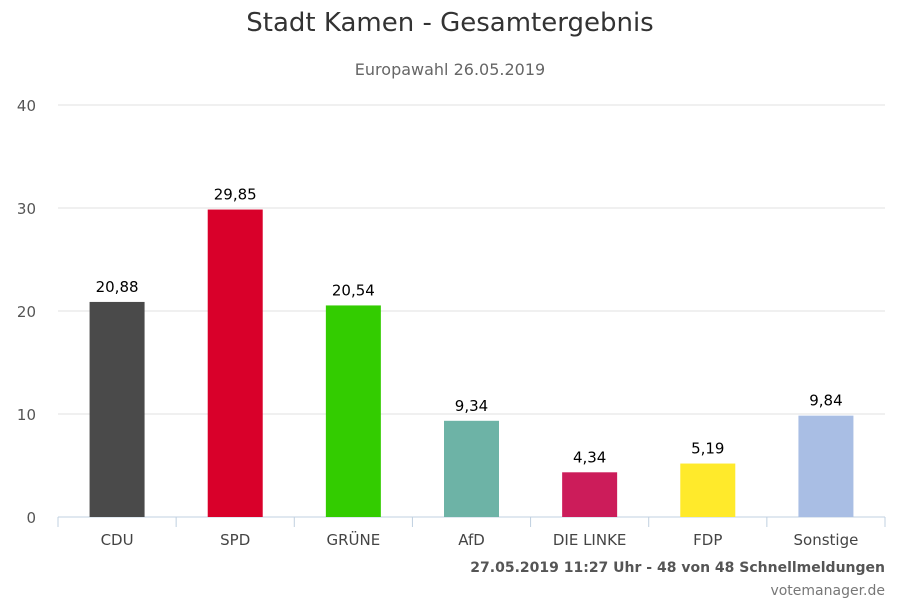 The image size is (900, 600). Describe the element at coordinates (450, 69) in the screenshot. I see `chart-subtitle: Europawahl 26.05.2019` at that location.